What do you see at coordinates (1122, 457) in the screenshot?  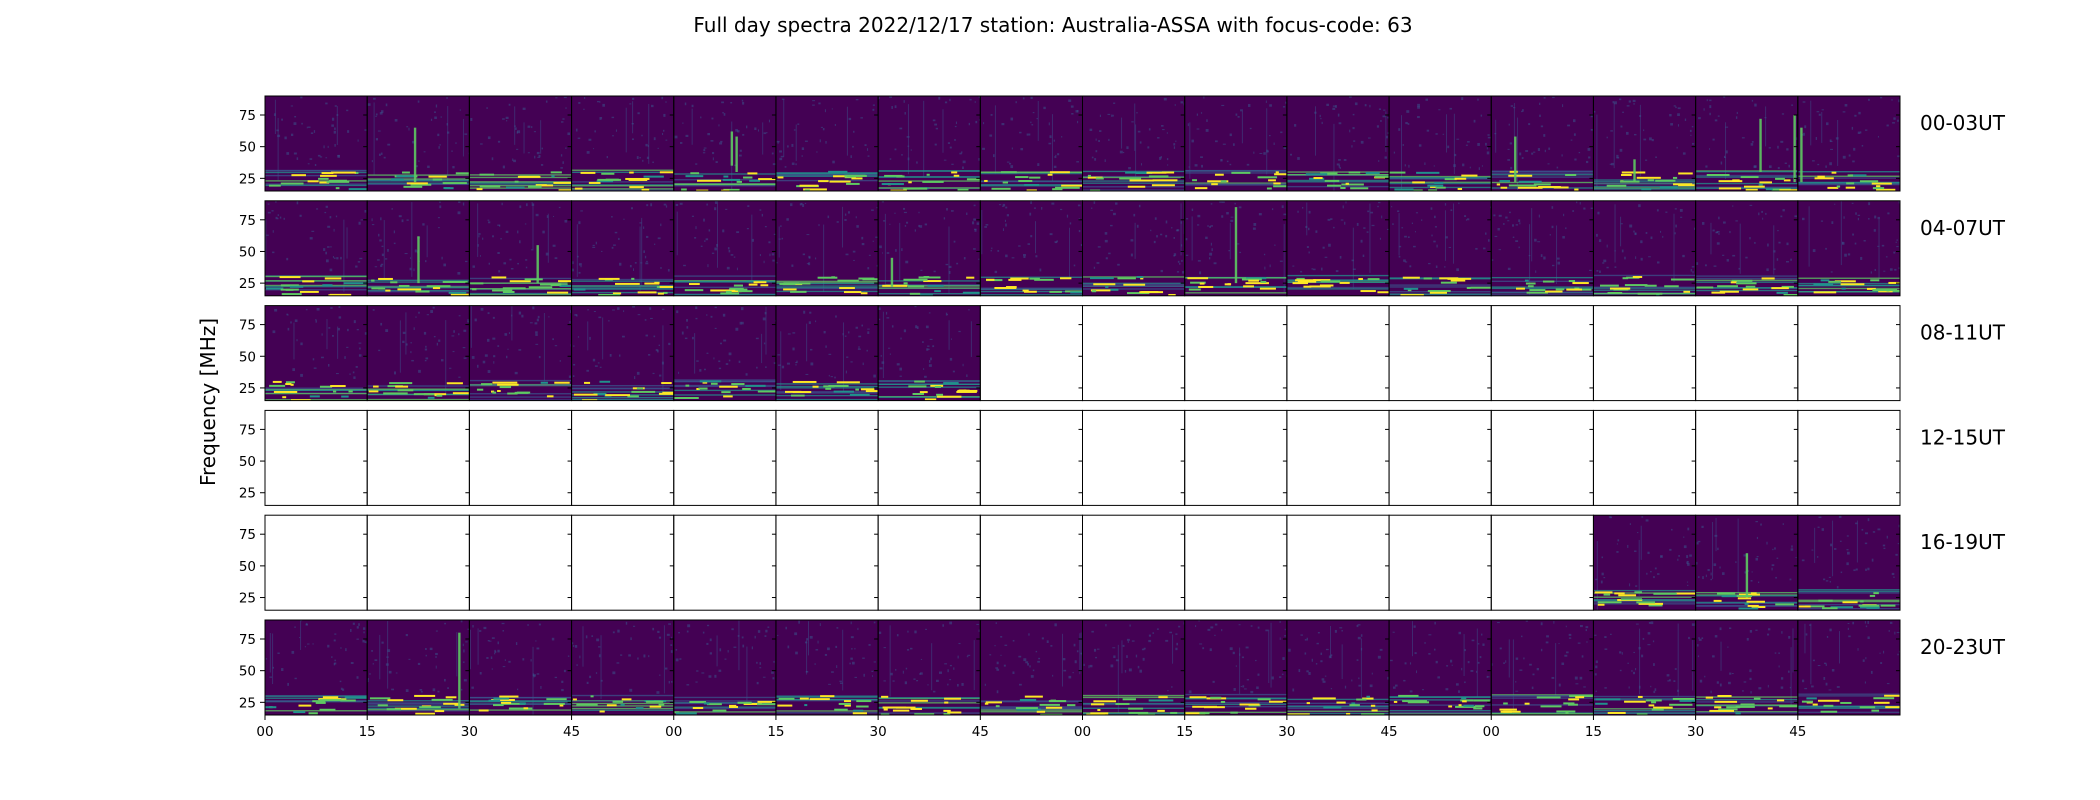 I see `panel-row-12-15UT: 25 50 75 12-15UT` at bounding box center [1122, 457].